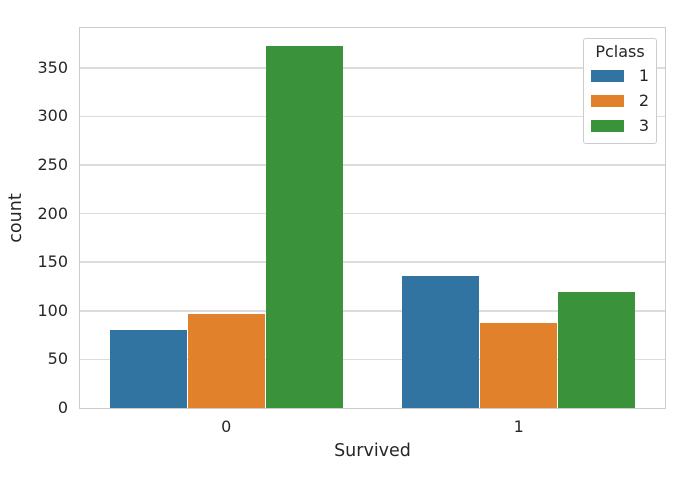  I want to click on y-axis-tick-label: 350, so click(52, 67).